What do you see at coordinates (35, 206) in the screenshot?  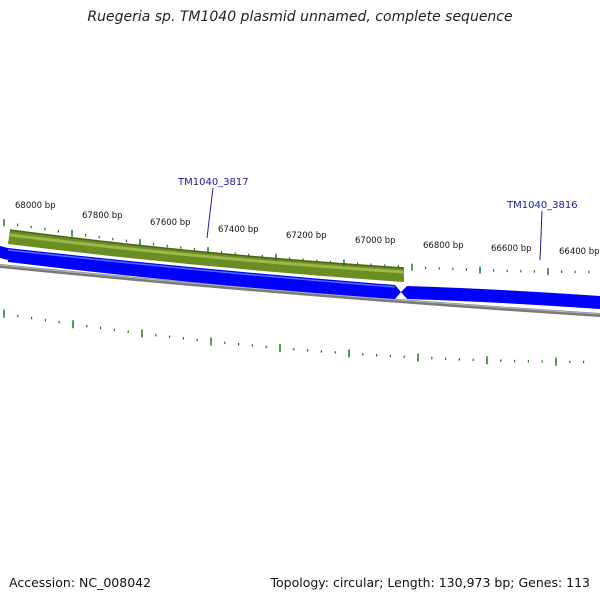 I see `ruler-label-68000: 68000 bp` at bounding box center [35, 206].